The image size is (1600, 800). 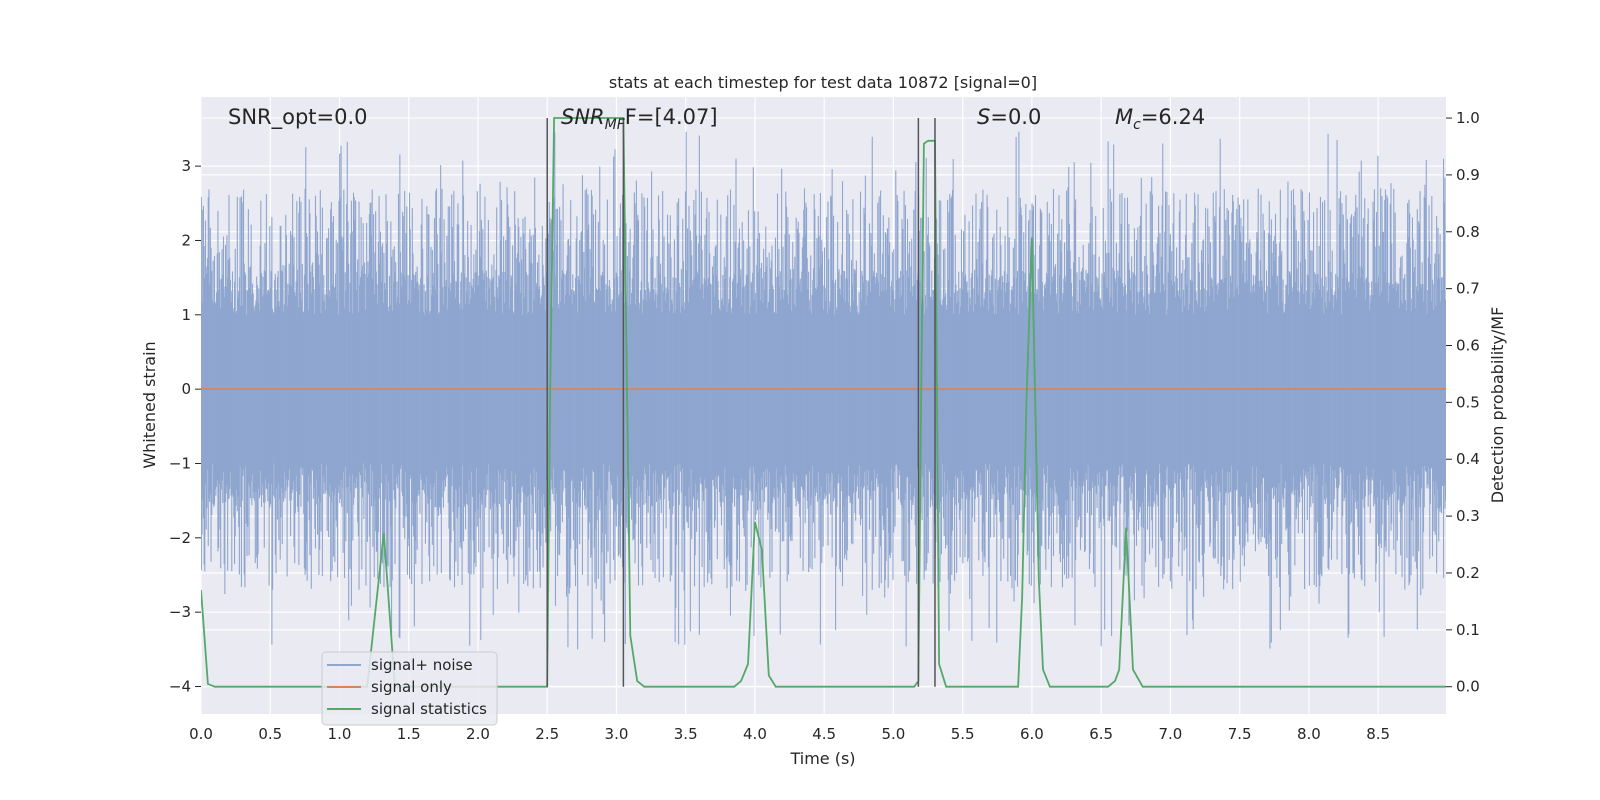 What do you see at coordinates (755, 734) in the screenshot?
I see `x-tick-label: 4.0` at bounding box center [755, 734].